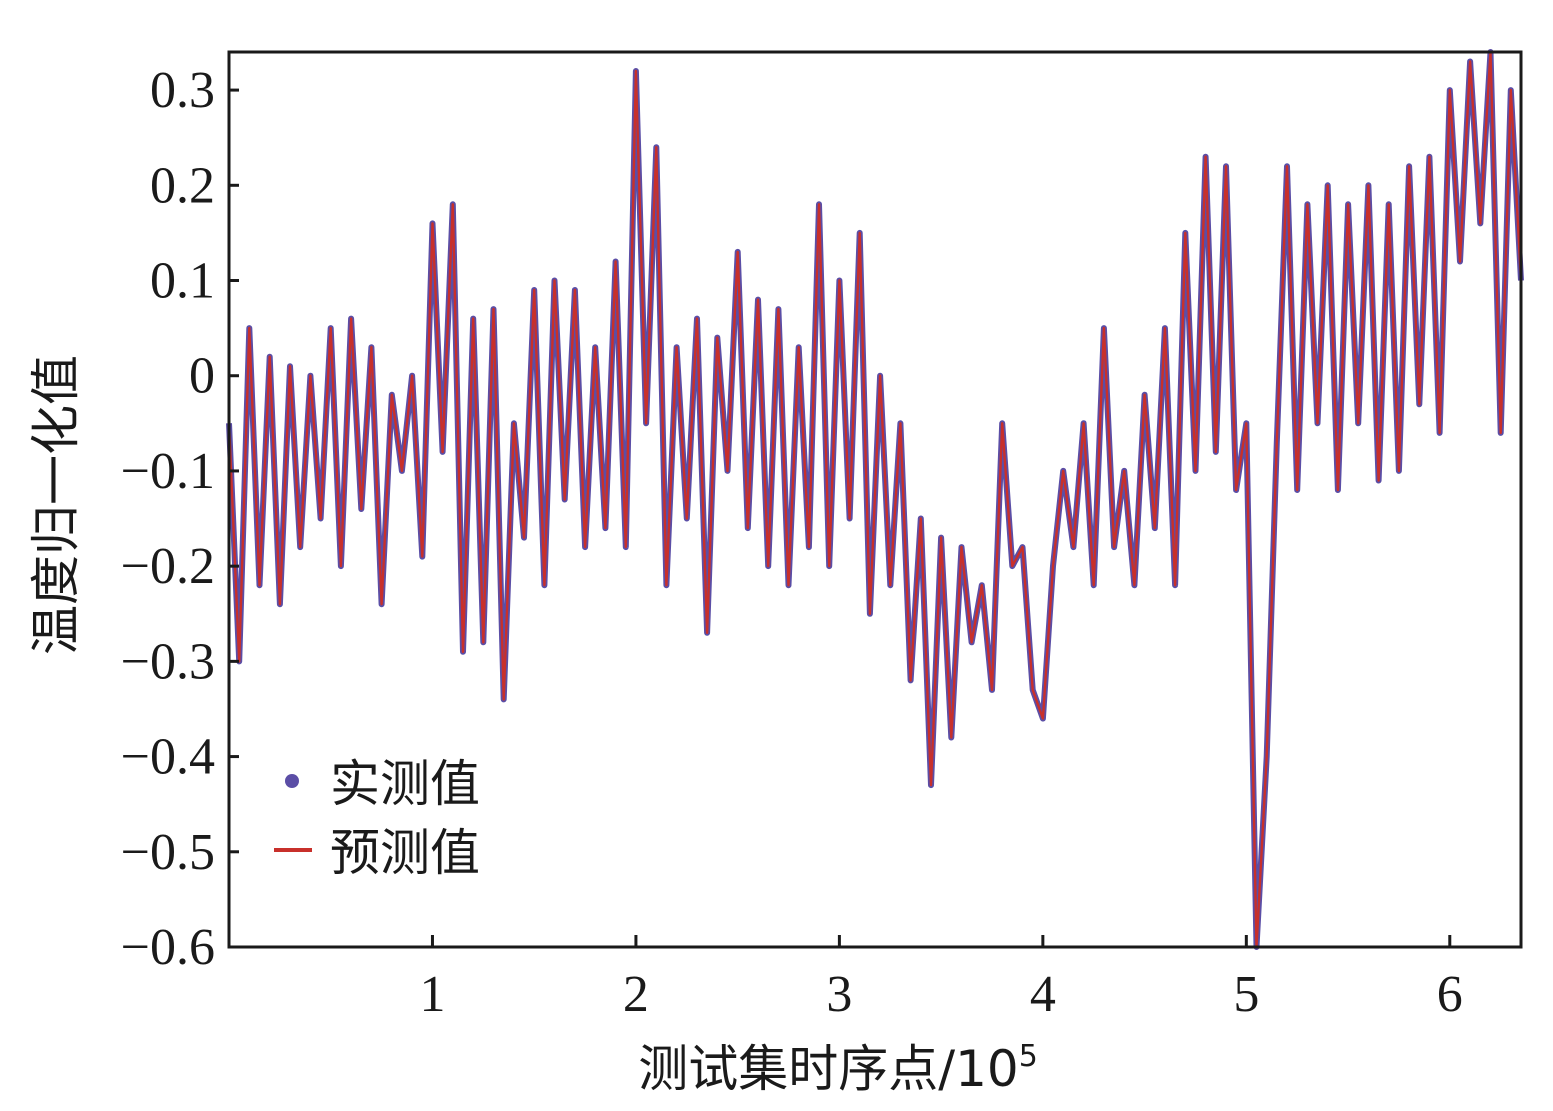 The width and height of the screenshot is (1553, 1111). I want to click on x-tick-label: 3, so click(839, 994).